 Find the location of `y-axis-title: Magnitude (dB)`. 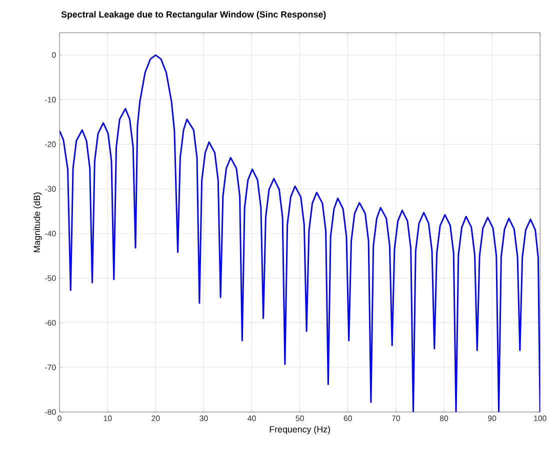

y-axis-title: Magnitude (dB) is located at coordinates (38, 222).